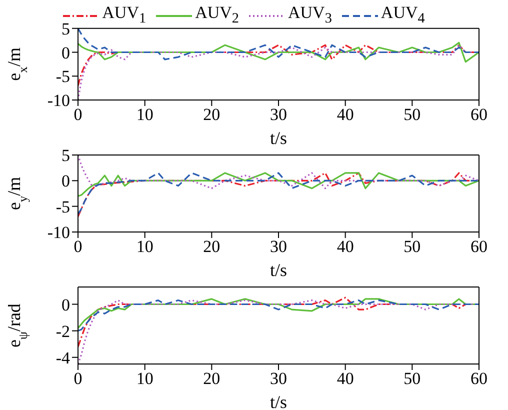  Describe the element at coordinates (402, 15) in the screenshot. I see `legend-label: AUV$_{4}$` at that location.